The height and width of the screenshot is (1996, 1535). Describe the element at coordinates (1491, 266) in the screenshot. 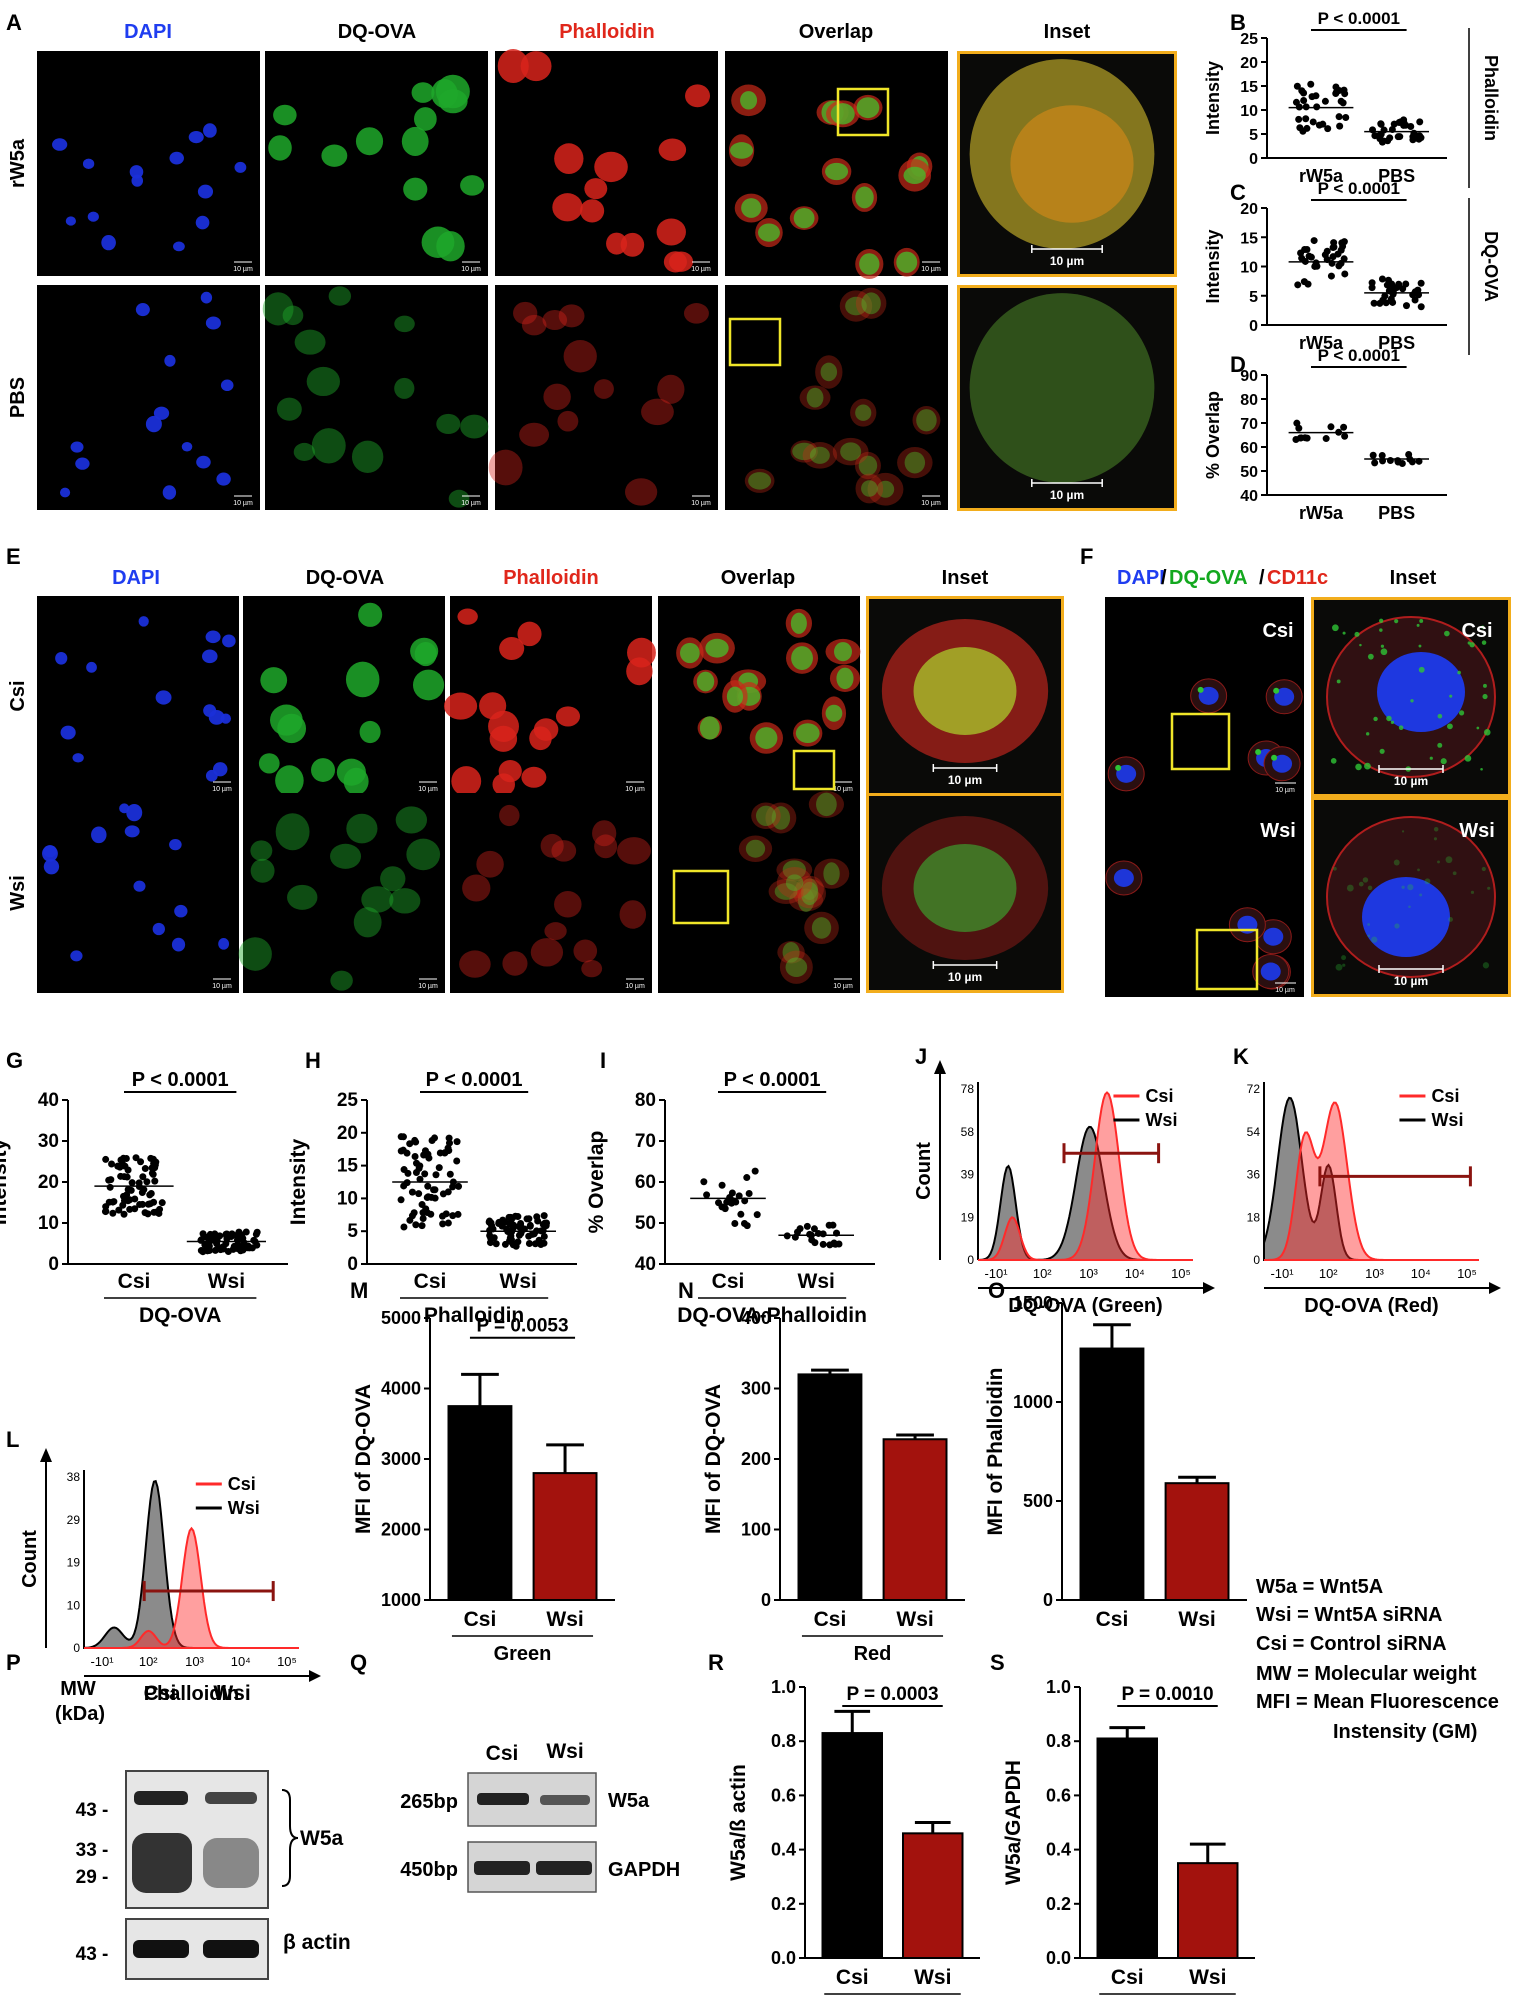

I see `side-label: DQ-OVA` at that location.